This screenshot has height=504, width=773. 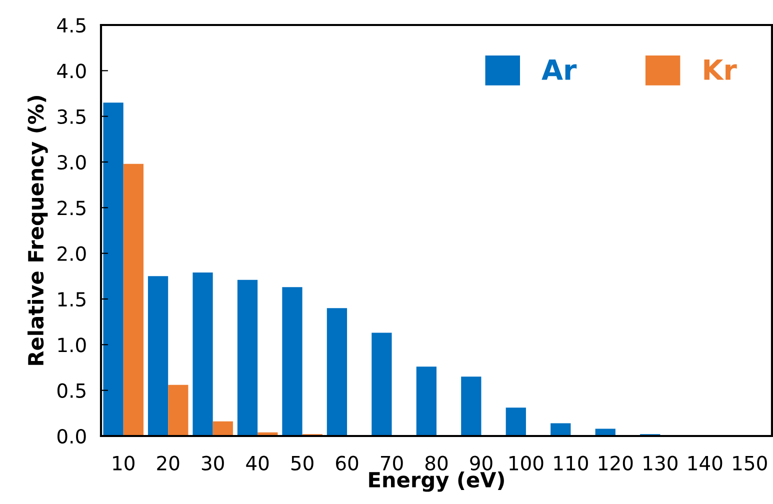 I want to click on y-tick-label: 0.0, so click(x=71, y=436).